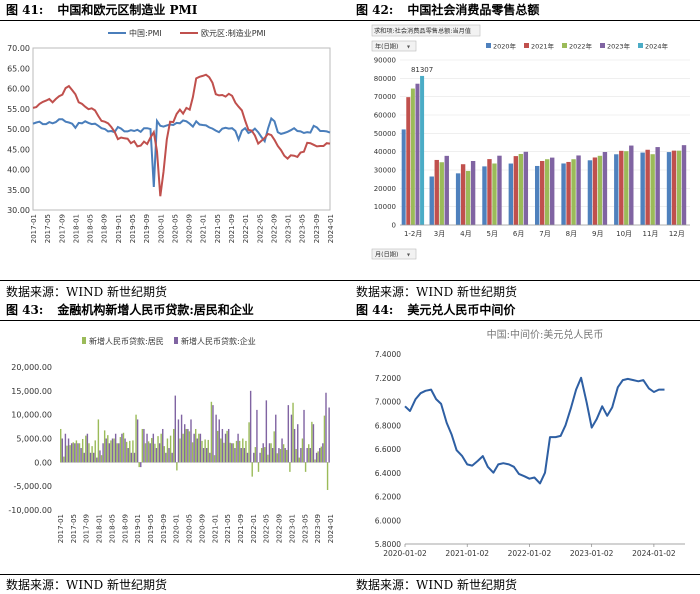 The image size is (700, 594). What do you see at coordinates (624, 234) in the screenshot?
I see `x-tick-label: 10月` at bounding box center [624, 234].